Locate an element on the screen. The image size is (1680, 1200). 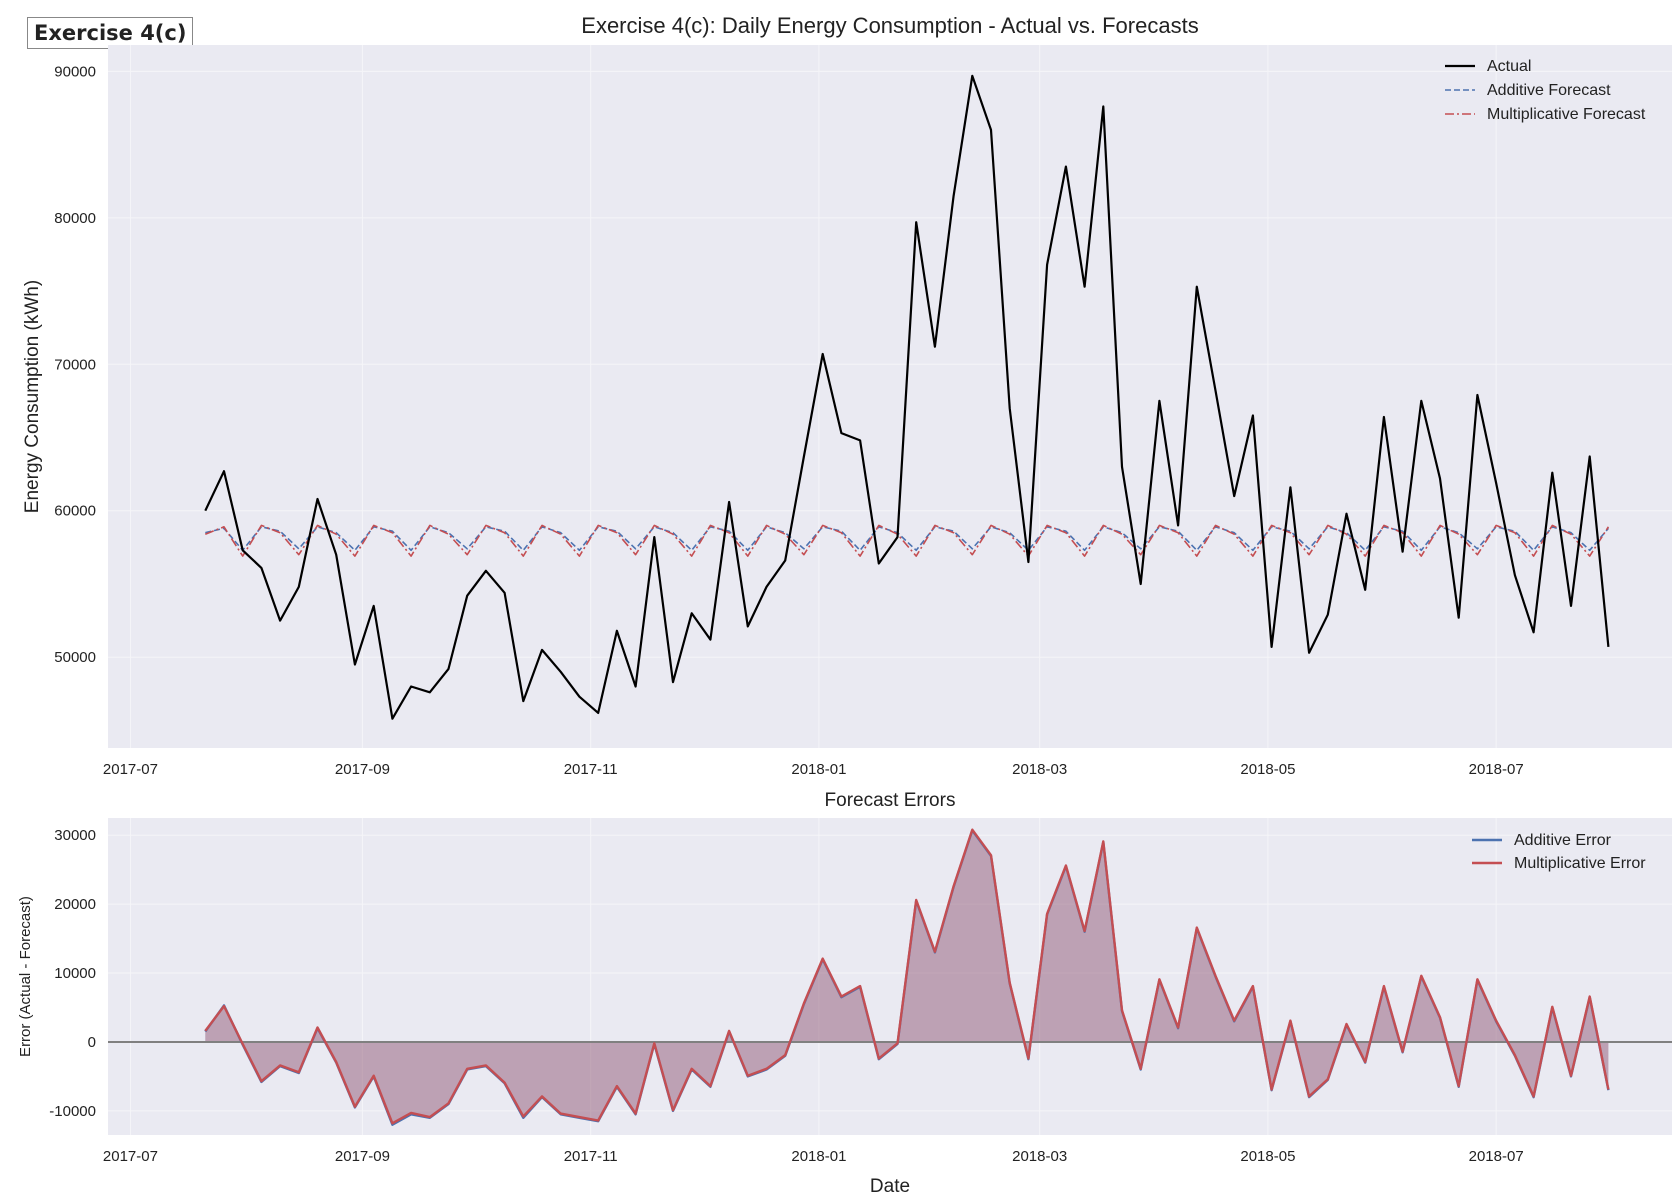
y-tick-label: 80000 is located at coordinates (75, 218).